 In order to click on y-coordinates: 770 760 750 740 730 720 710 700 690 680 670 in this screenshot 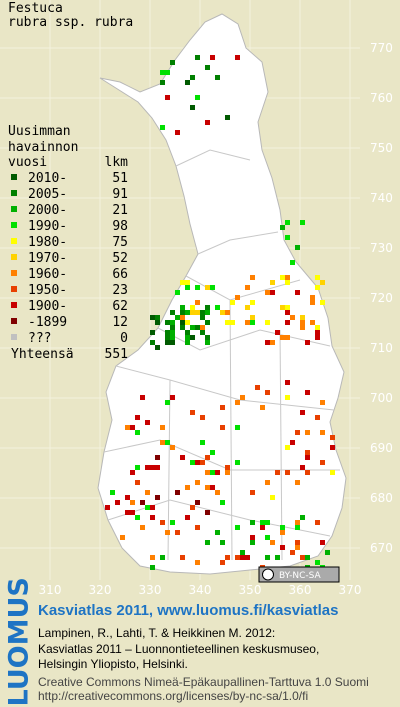, I will do `click(381, 298)`.